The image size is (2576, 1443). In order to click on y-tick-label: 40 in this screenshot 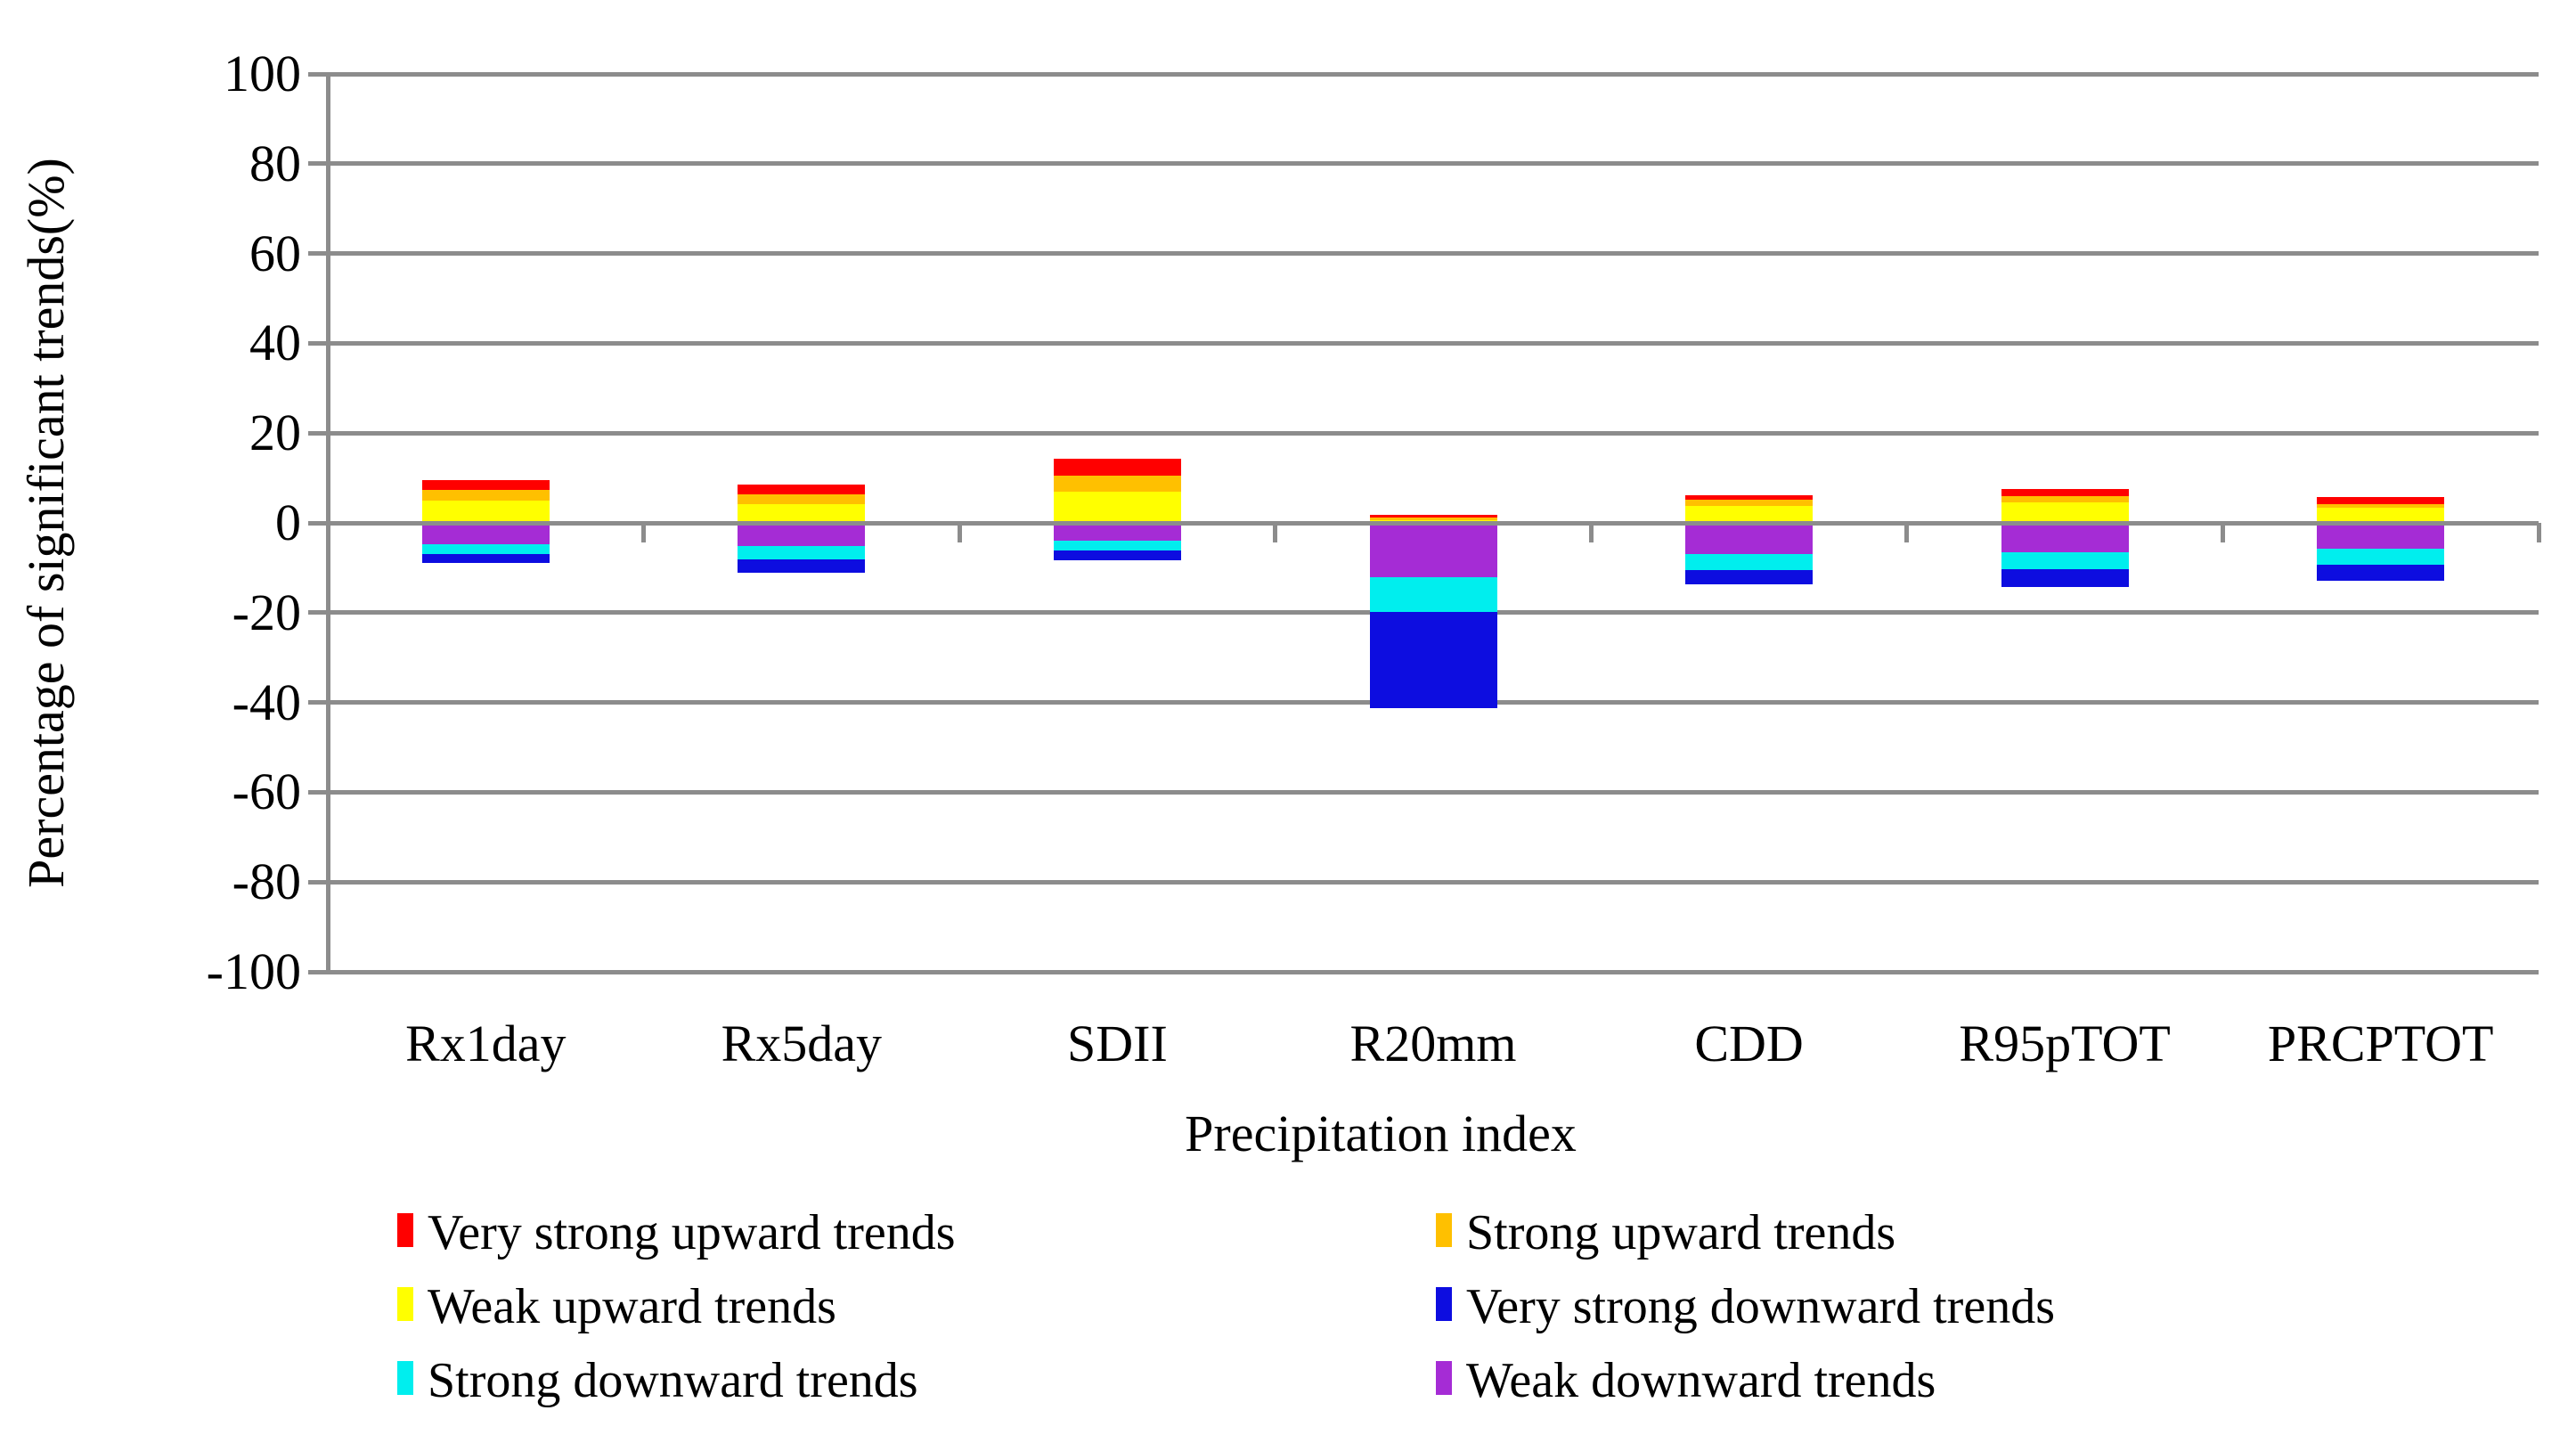, I will do `click(275, 343)`.